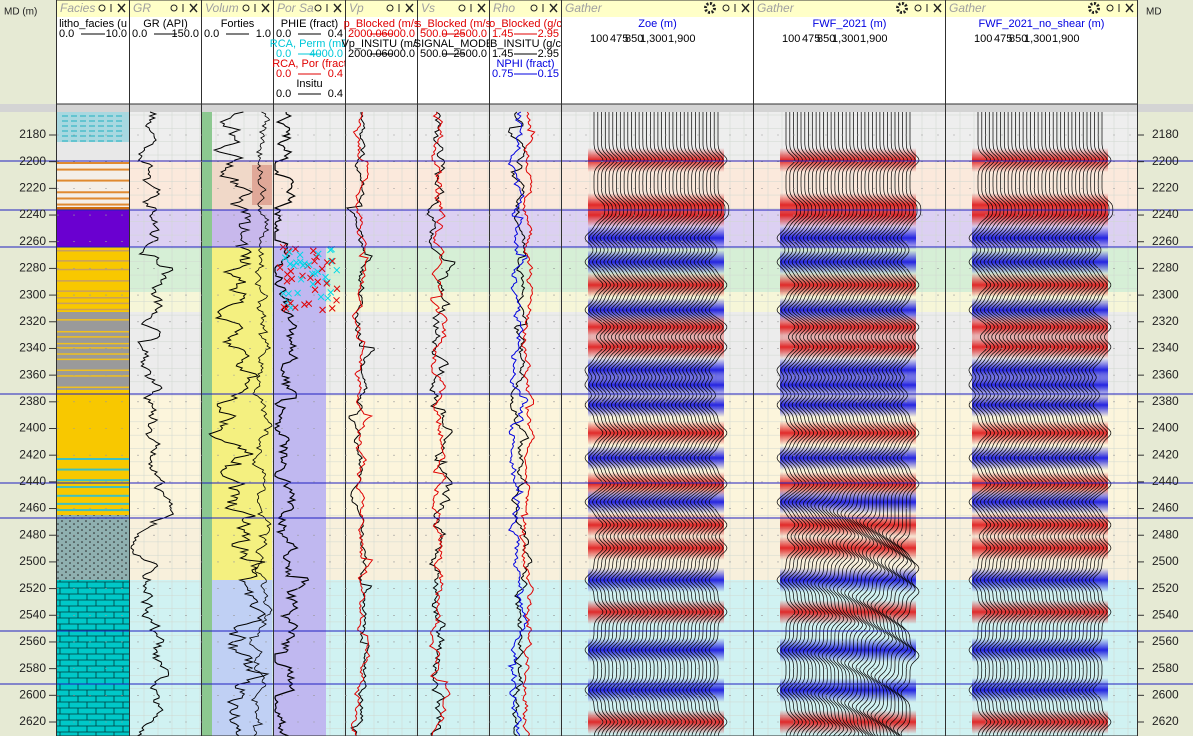 Image resolution: width=1193 pixels, height=736 pixels. I want to click on right-tick-label: 2240, so click(1165, 214).